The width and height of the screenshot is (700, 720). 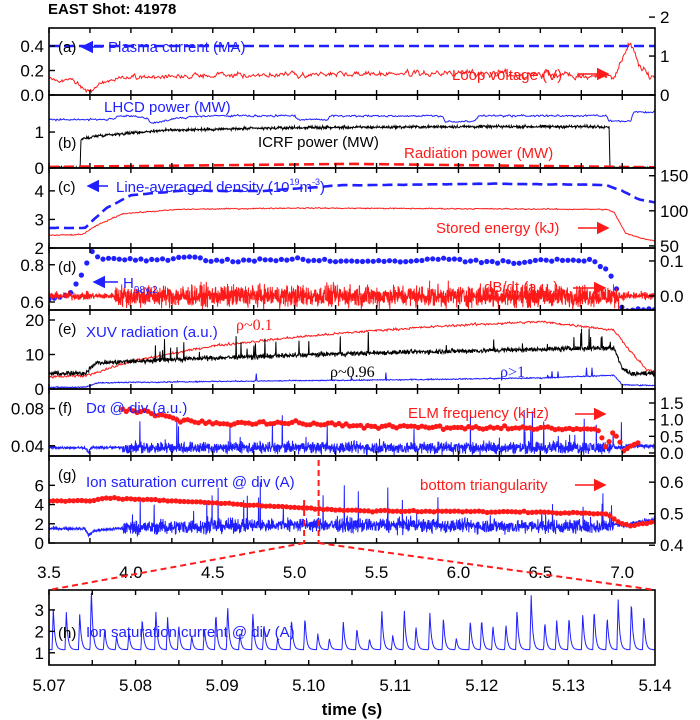 I want to click on y-tick-label-right: 0.5, so click(x=672, y=514).